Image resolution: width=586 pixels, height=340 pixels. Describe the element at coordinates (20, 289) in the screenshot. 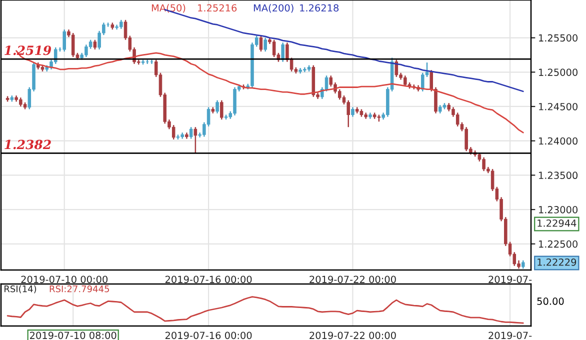

I see `chart-title: RSI(14)` at that location.